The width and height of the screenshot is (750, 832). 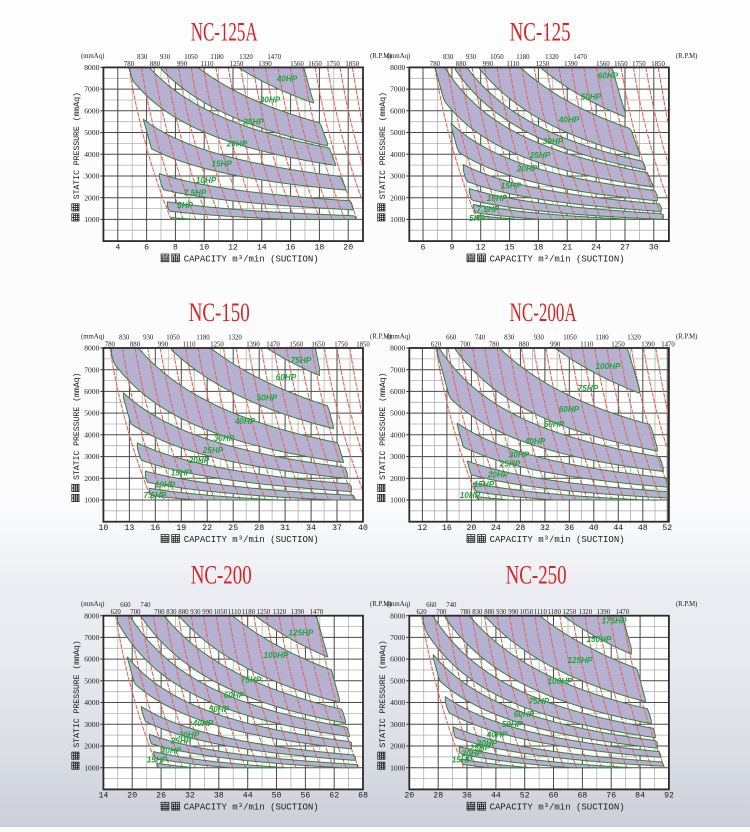 What do you see at coordinates (129, 528) in the screenshot?
I see `svg-text: 13` at bounding box center [129, 528].